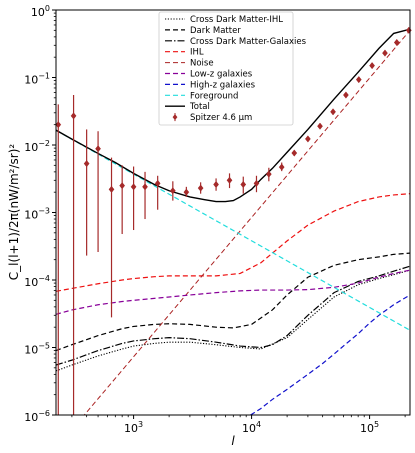 The width and height of the screenshot is (415, 453). I want to click on y-tick-label-0: 10⁻⁶, so click(37, 416).